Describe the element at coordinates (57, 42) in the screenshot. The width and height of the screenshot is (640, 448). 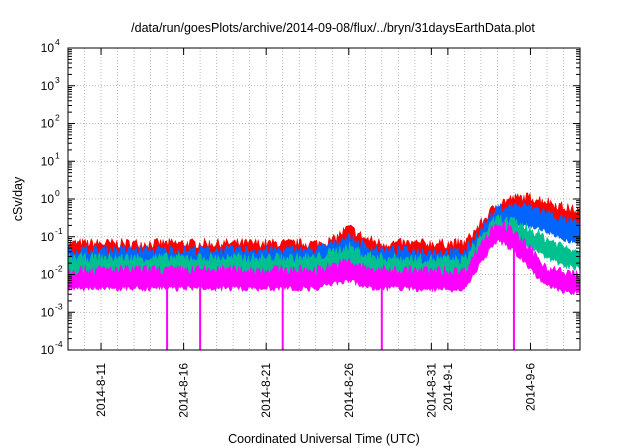
I see `y-tick-exponent: 4` at that location.